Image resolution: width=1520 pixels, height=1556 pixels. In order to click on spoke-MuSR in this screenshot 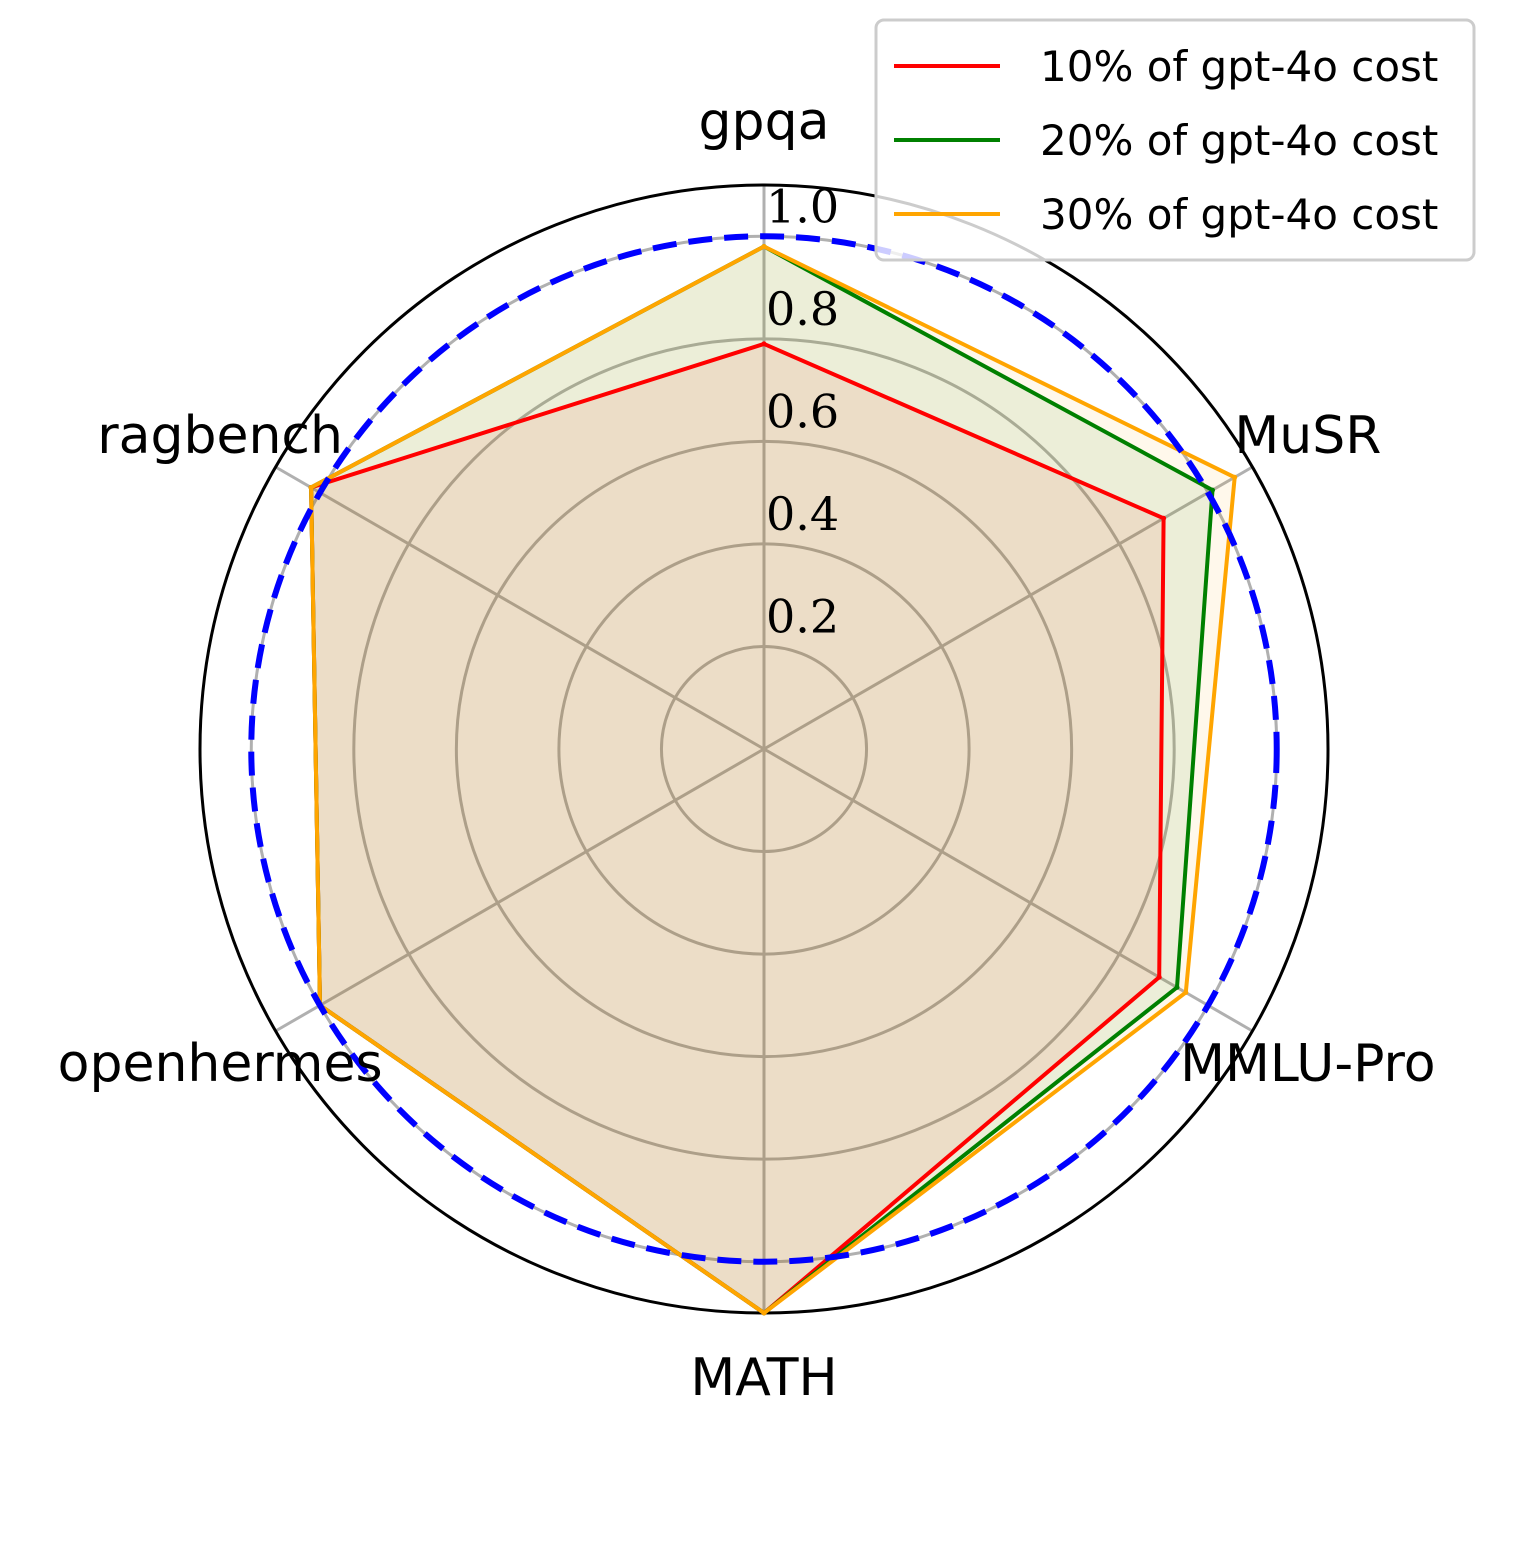, I will do `click(1008, 608)`.